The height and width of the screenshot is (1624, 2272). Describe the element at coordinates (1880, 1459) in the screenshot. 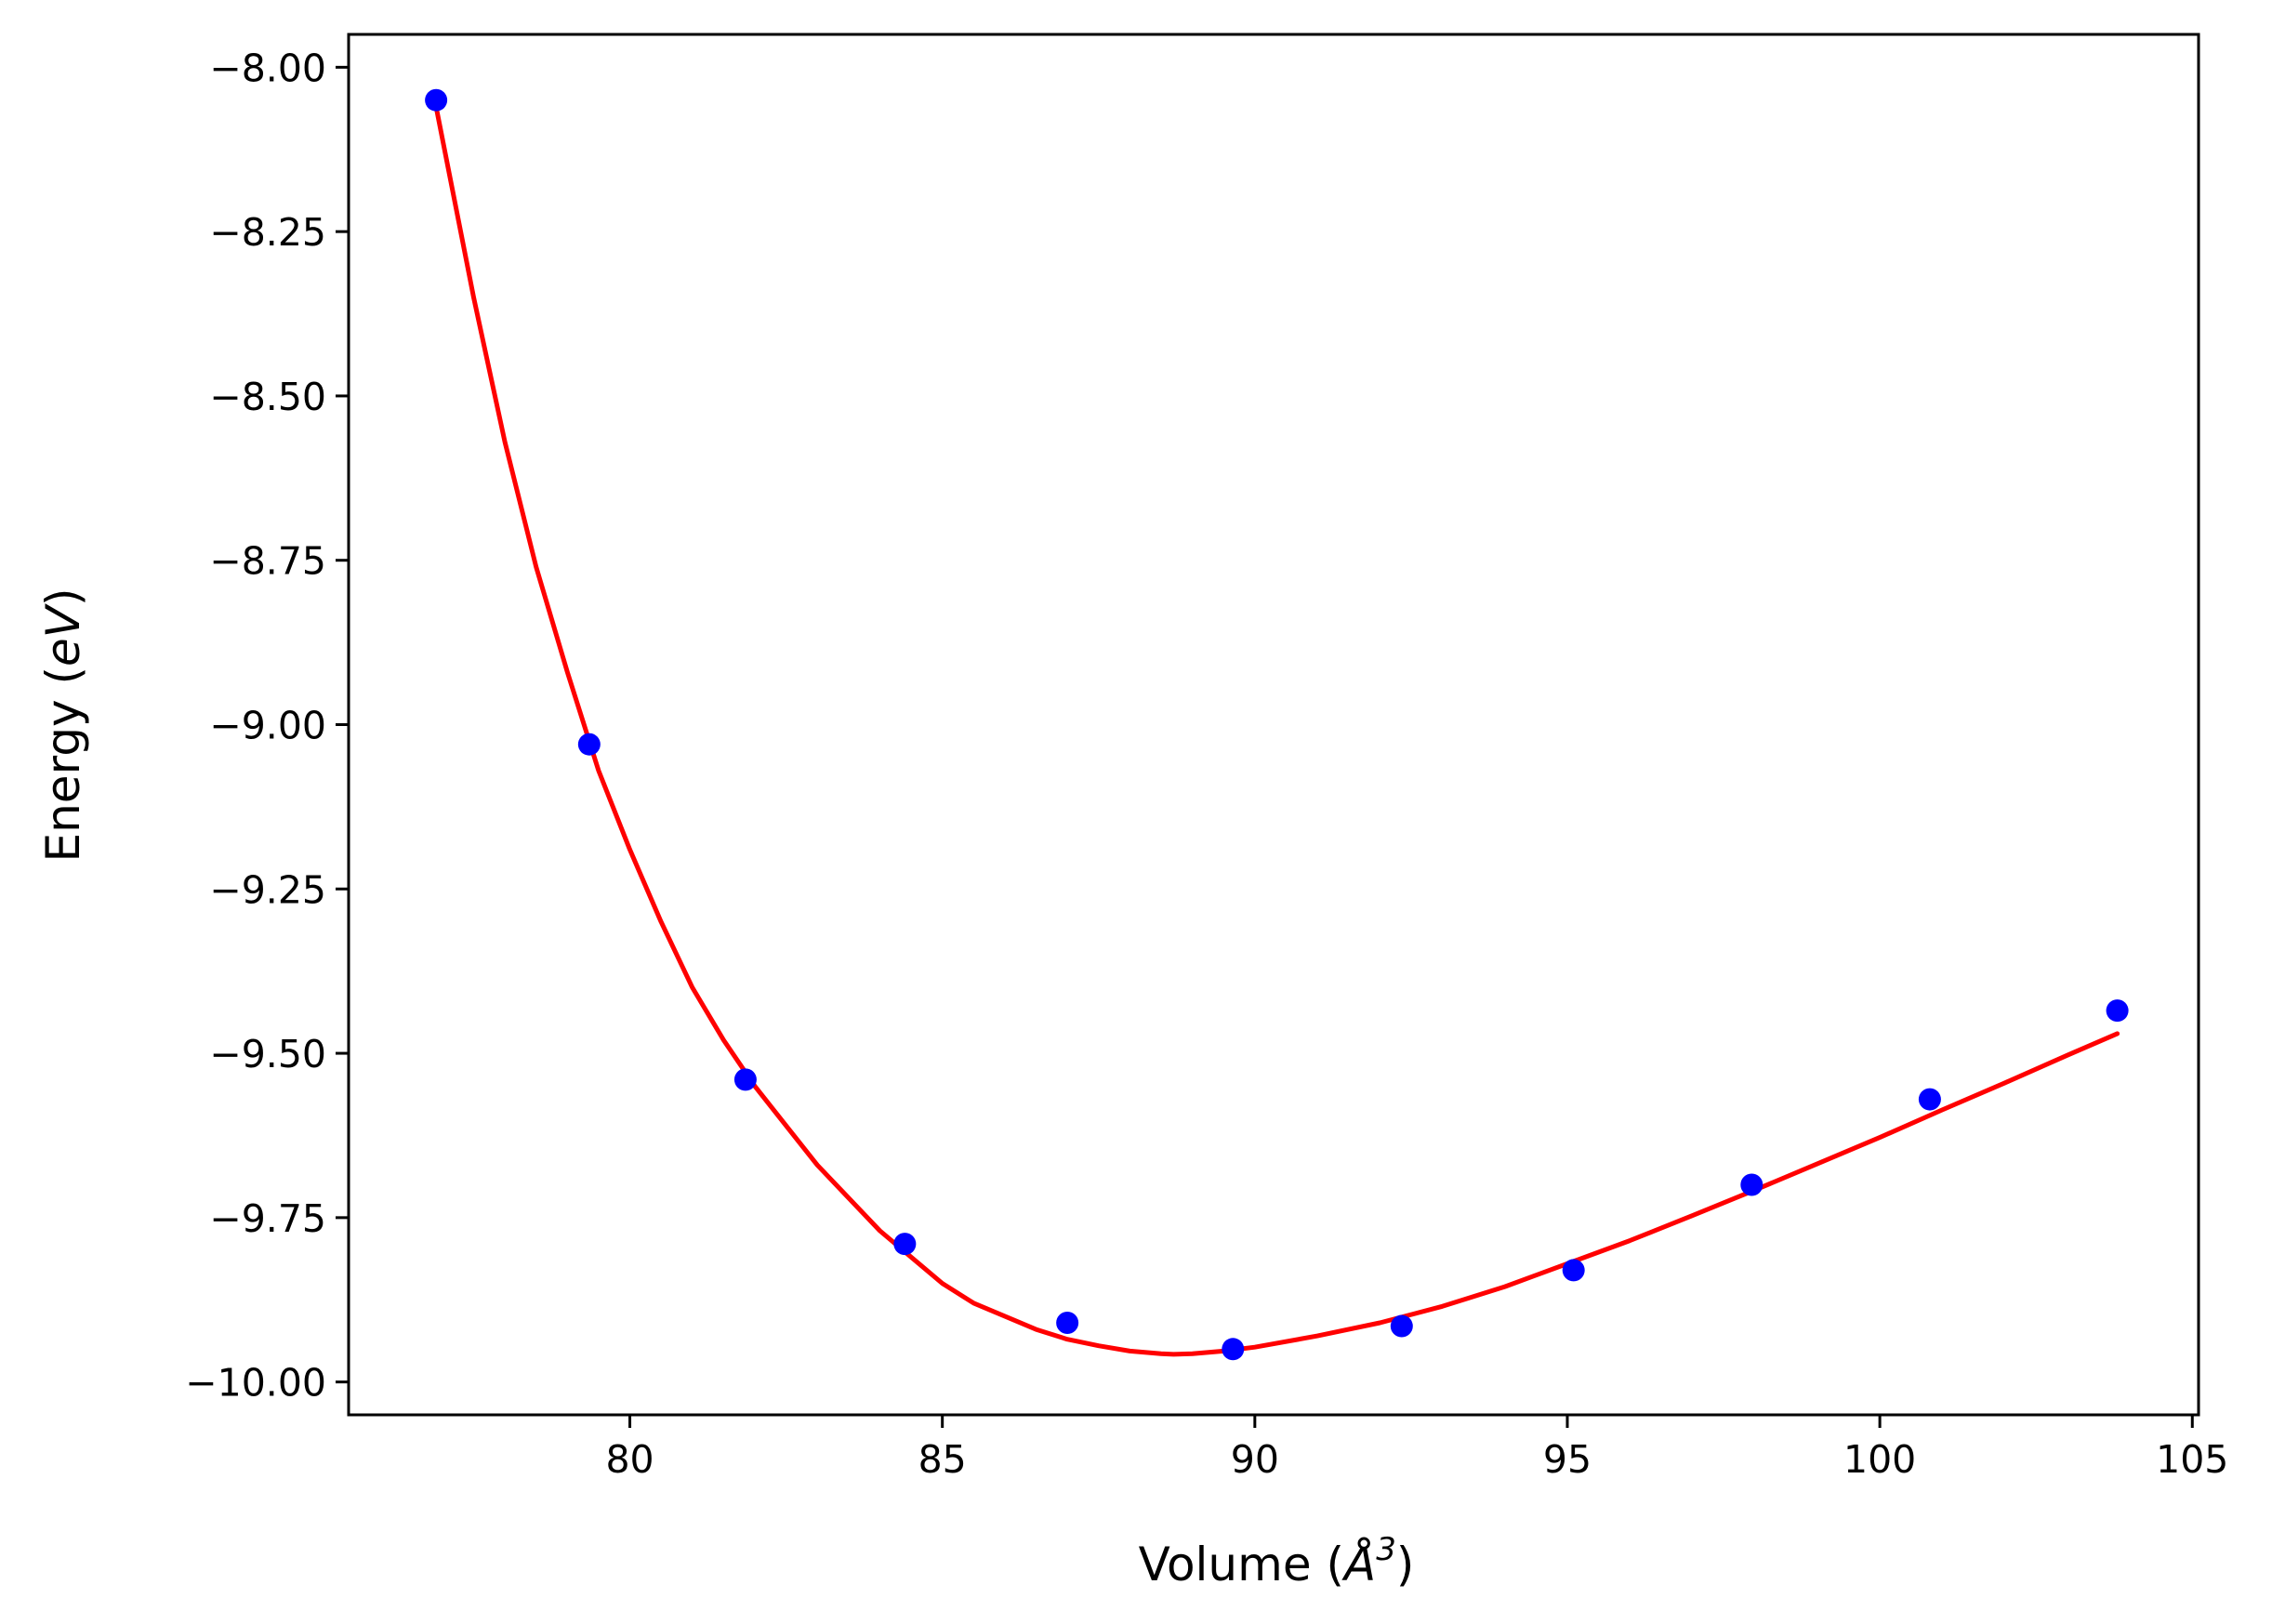

I see `x-tick-label: 100` at that location.